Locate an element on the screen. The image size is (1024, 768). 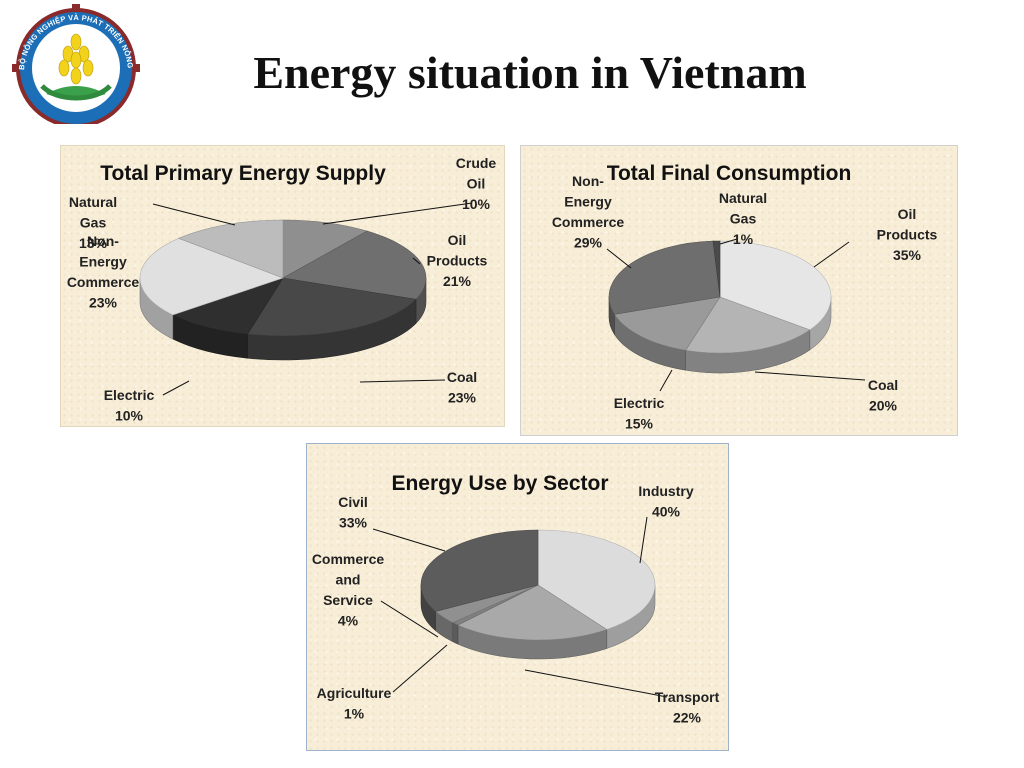
data-label-non-energy-commerce: Non-Energy Commerce 29% is located at coordinates (588, 212).